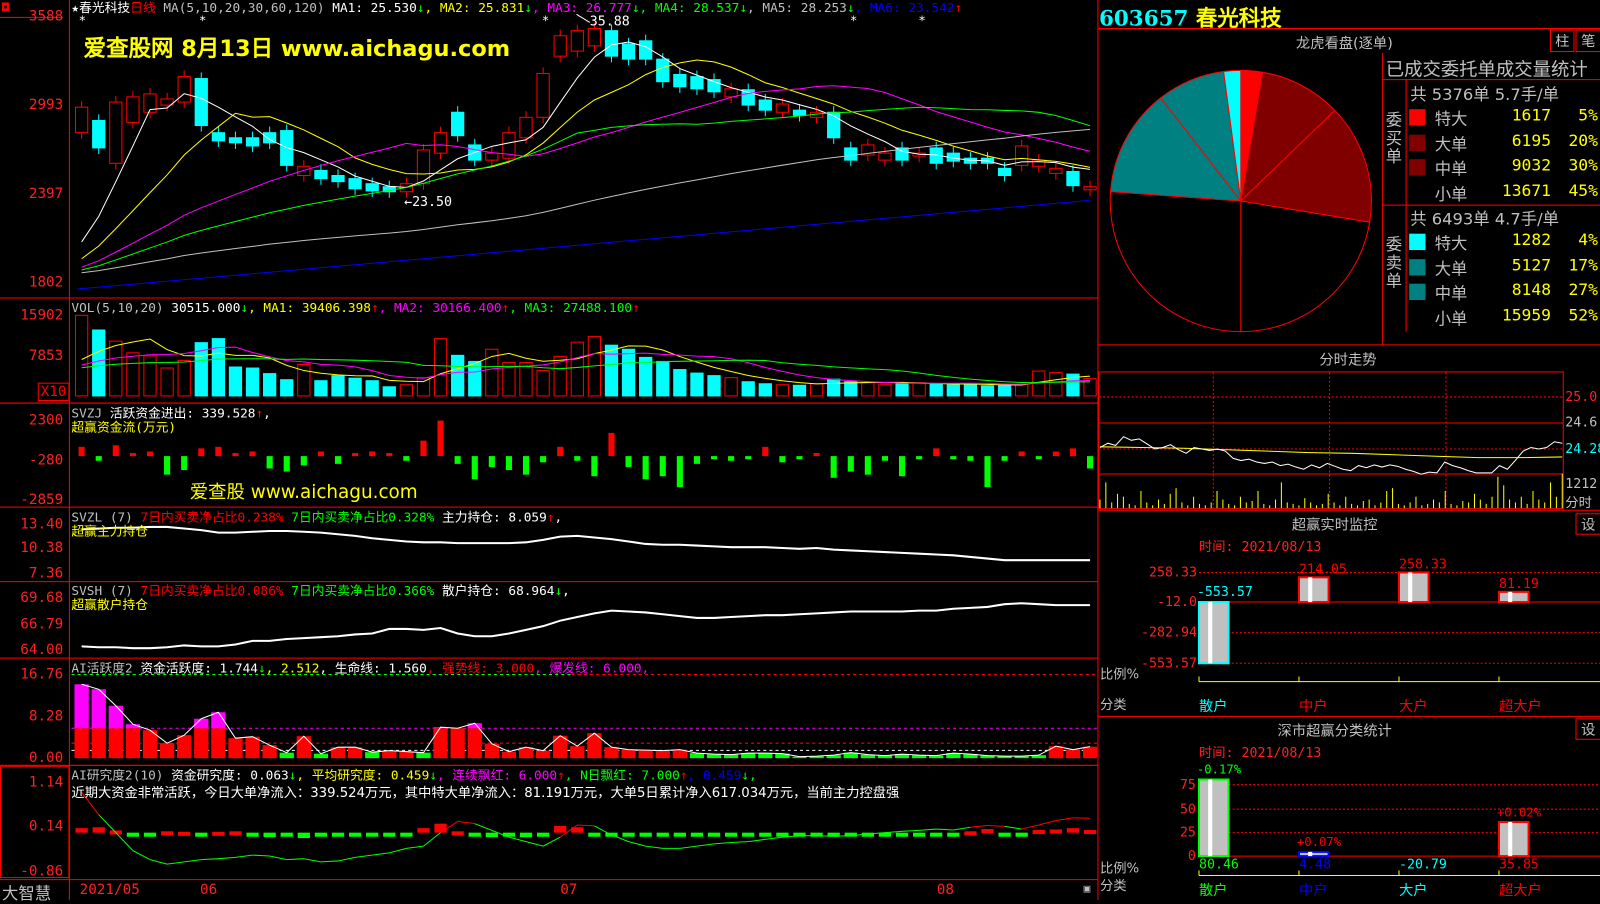  Describe the element at coordinates (1414, 587) in the screenshot. I see `monitor-bar` at that location.